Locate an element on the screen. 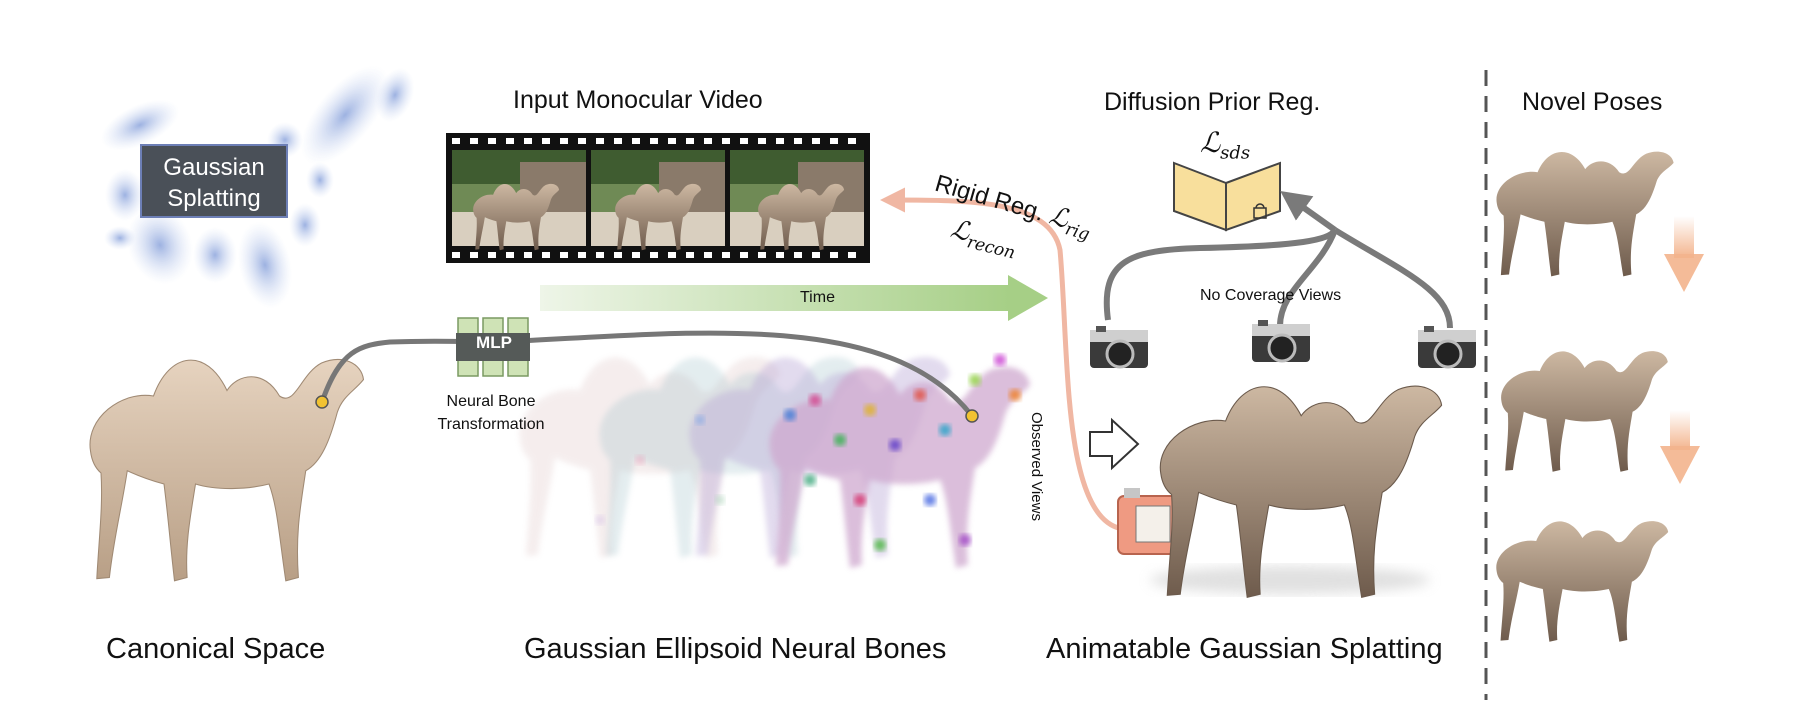 The image size is (1802, 714). diffusion-prior-icon is located at coordinates (1227, 196).